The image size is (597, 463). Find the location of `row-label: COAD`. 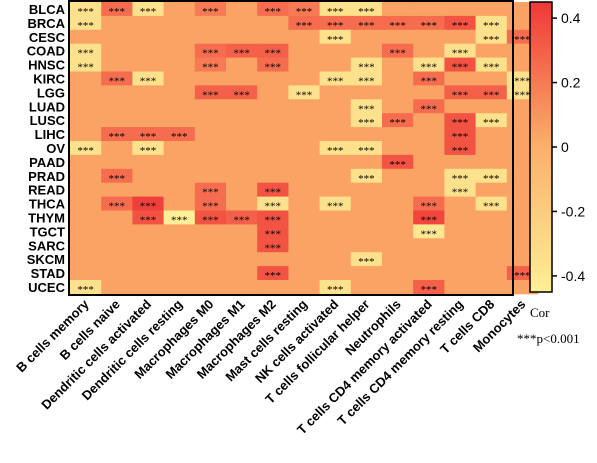

row-label: COAD is located at coordinates (46, 51).